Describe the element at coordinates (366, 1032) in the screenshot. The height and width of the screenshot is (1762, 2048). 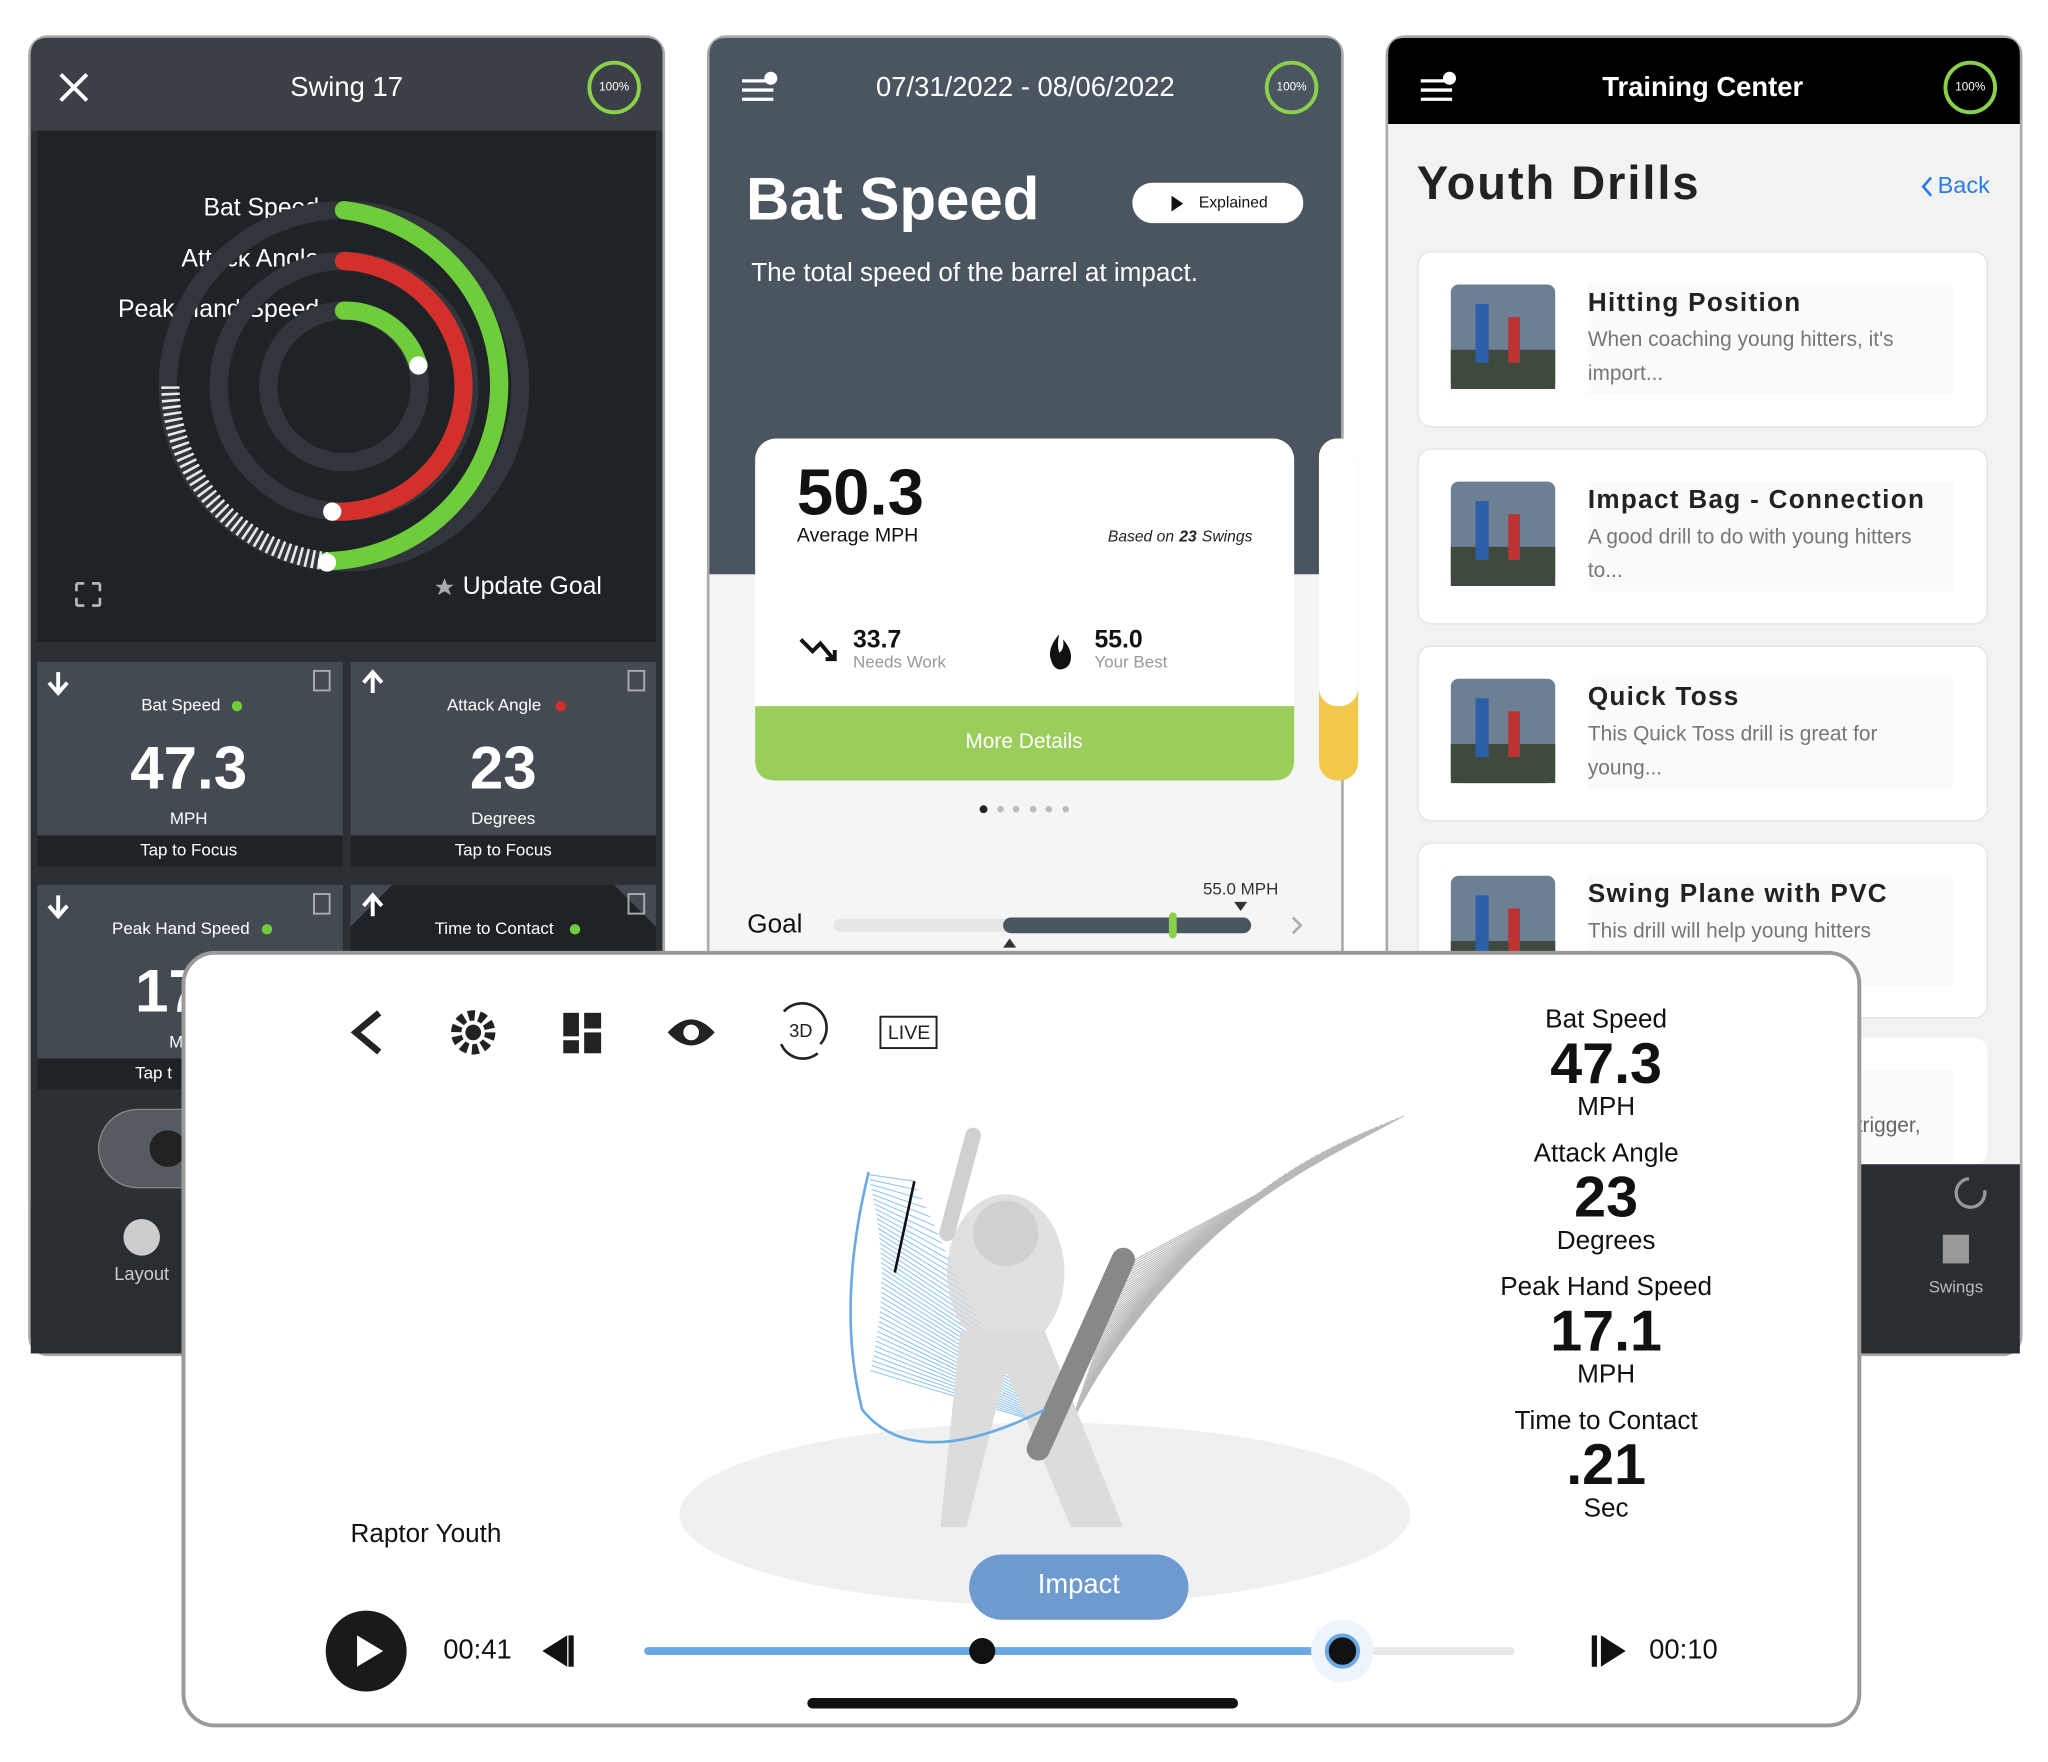
I see `back-icon` at that location.